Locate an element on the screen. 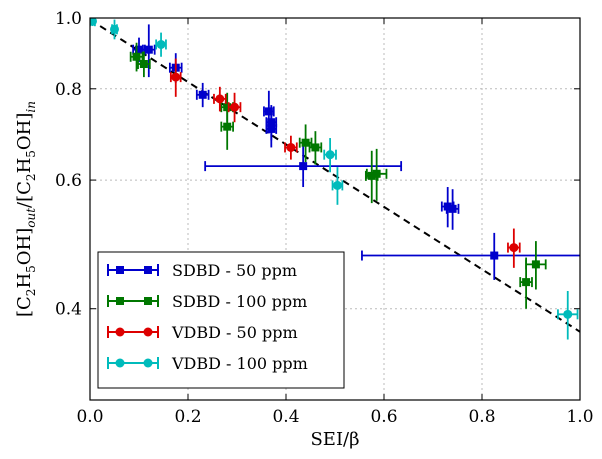  x-tick-label: 0.6 is located at coordinates (383, 417).